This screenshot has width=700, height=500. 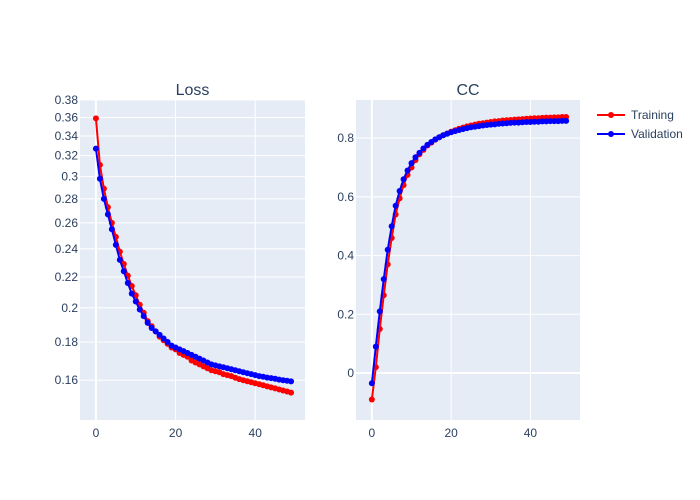 What do you see at coordinates (67, 100) in the screenshot?
I see `y-tick-label: 0.38` at bounding box center [67, 100].